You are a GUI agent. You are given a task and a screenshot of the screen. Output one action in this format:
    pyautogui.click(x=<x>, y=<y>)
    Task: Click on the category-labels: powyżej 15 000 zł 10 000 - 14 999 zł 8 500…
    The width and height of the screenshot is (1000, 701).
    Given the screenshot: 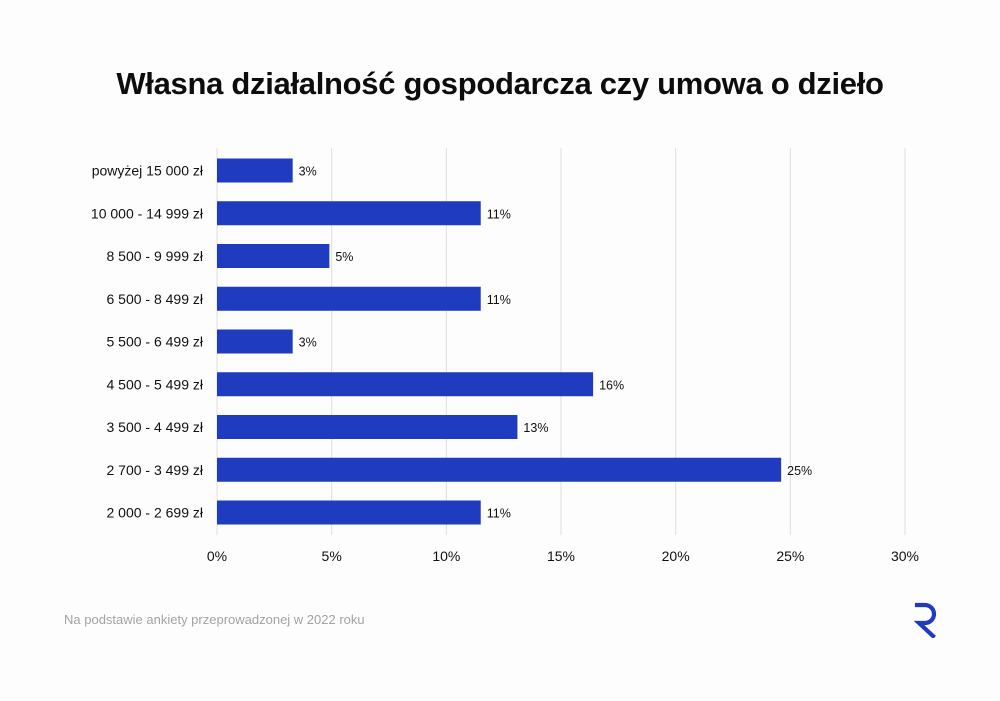 What is the action you would take?
    pyautogui.click(x=147, y=342)
    